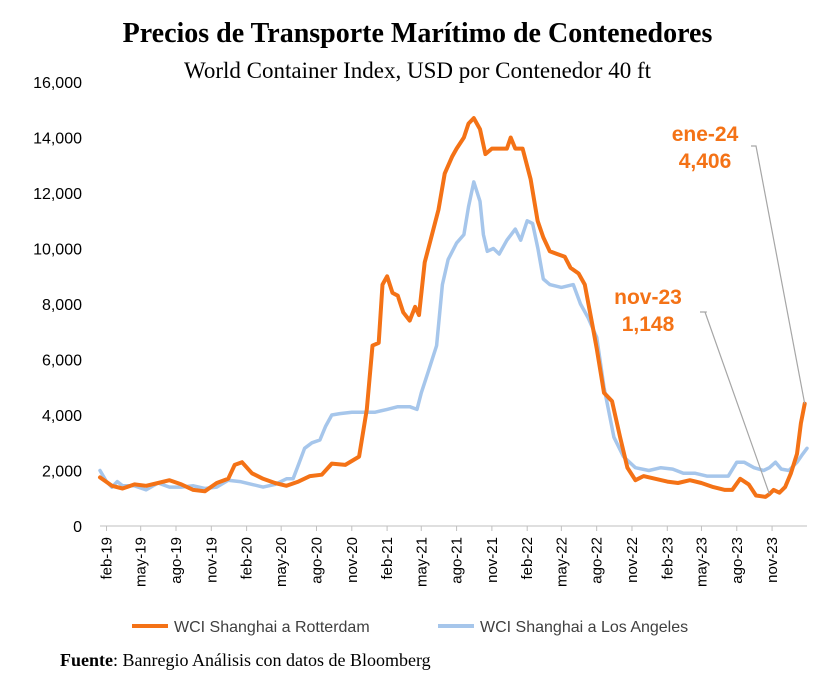  I want to click on x-tick-label: may-23, so click(701, 562).